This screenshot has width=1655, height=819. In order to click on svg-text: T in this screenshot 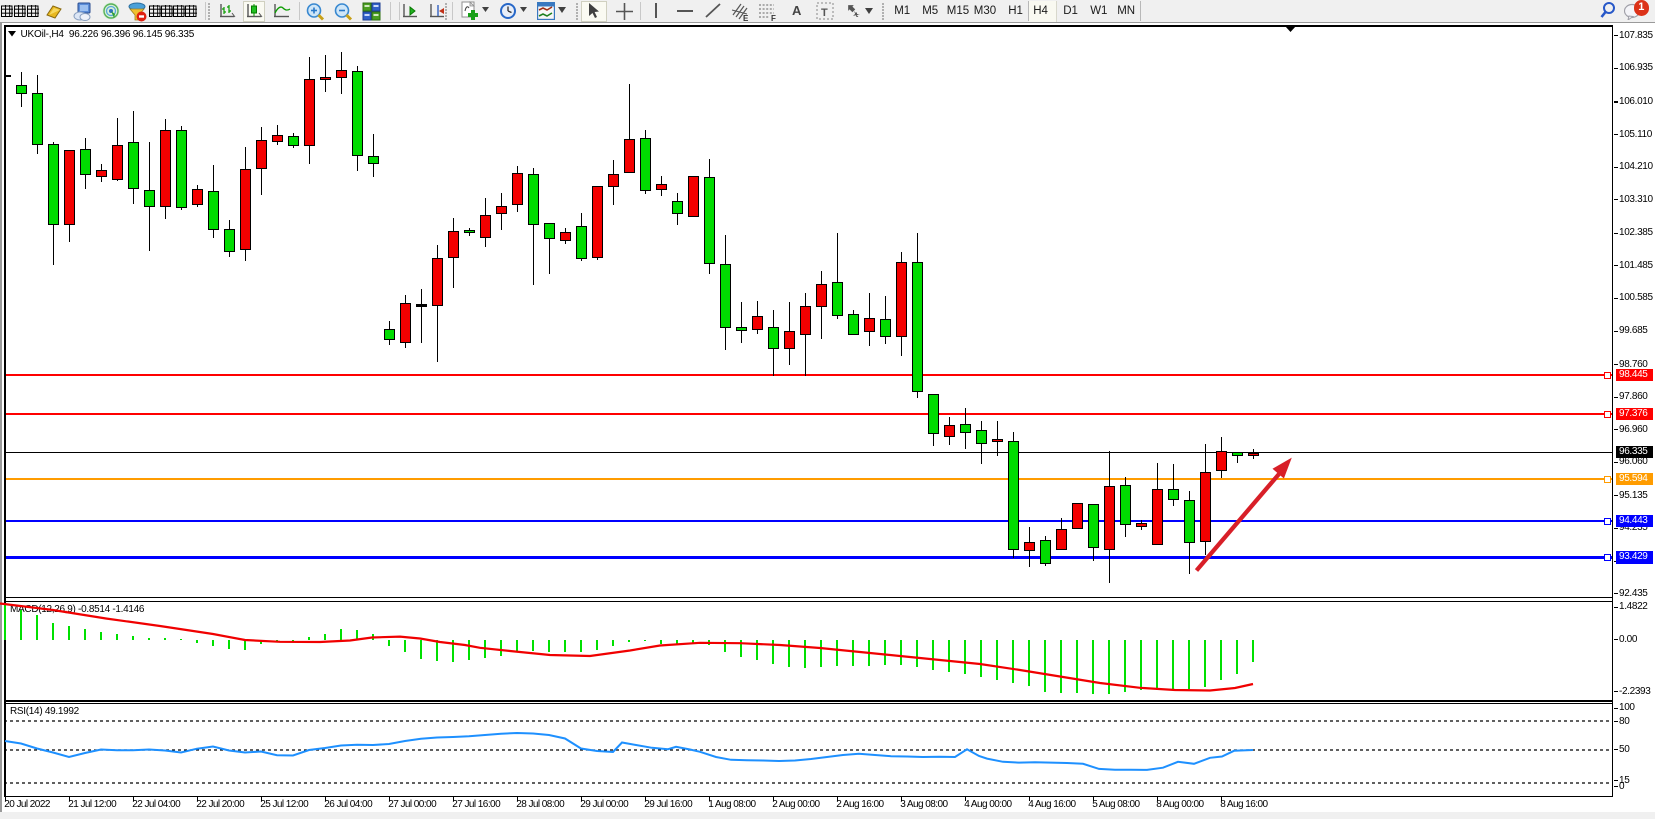, I will do `click(824, 13)`.